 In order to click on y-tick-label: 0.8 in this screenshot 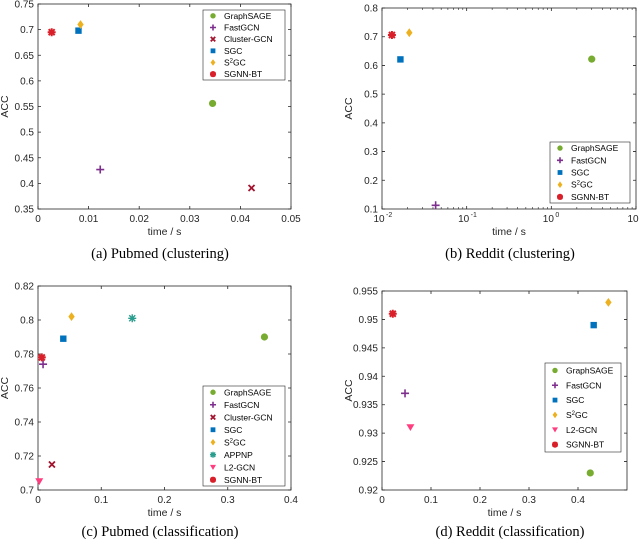, I will do `click(371, 9)`.